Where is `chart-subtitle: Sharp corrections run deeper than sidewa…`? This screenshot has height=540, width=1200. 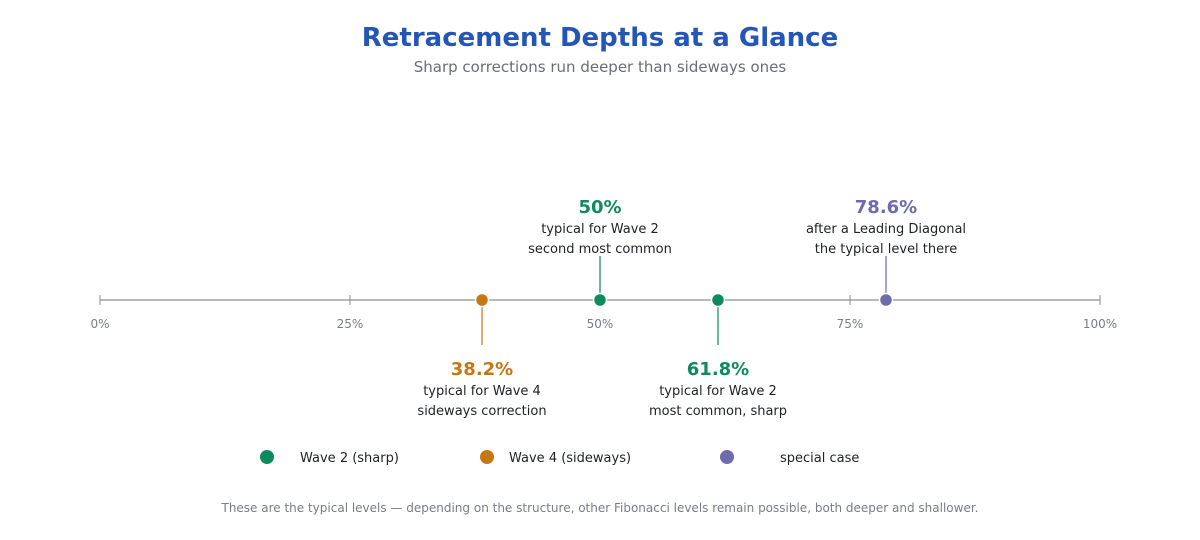
chart-subtitle: Sharp corrections run deeper than sidewa… is located at coordinates (600, 67).